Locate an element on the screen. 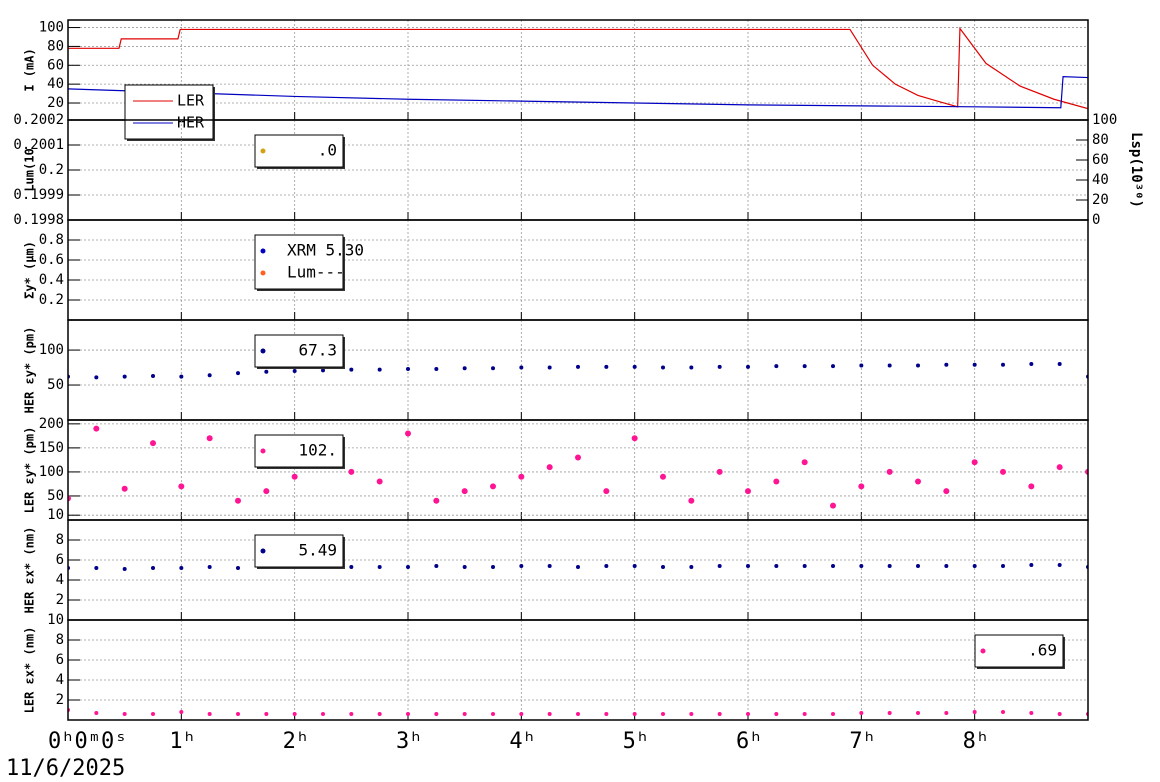 The height and width of the screenshot is (782, 1160). x-tick-label: 6ʰ is located at coordinates (749, 741).